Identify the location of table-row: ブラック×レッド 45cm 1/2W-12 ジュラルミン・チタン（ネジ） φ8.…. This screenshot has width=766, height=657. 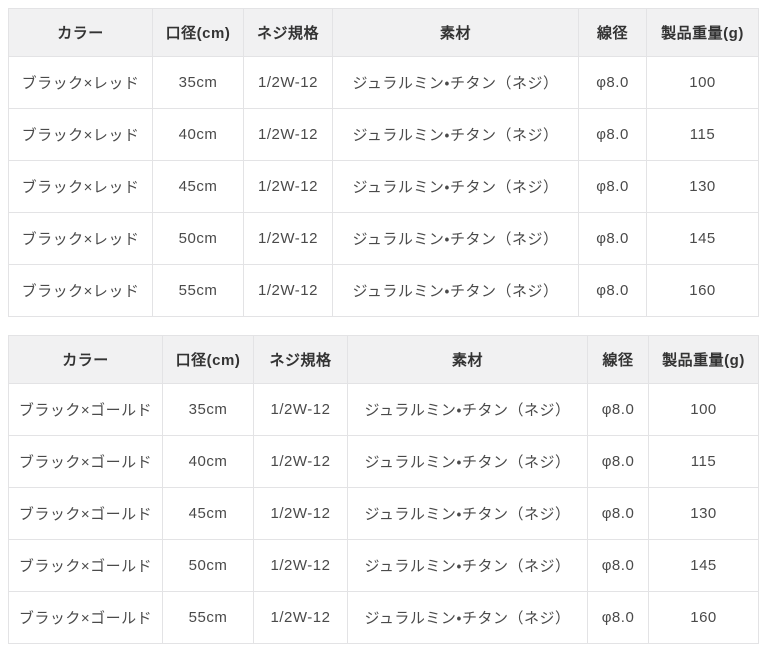
(383, 186).